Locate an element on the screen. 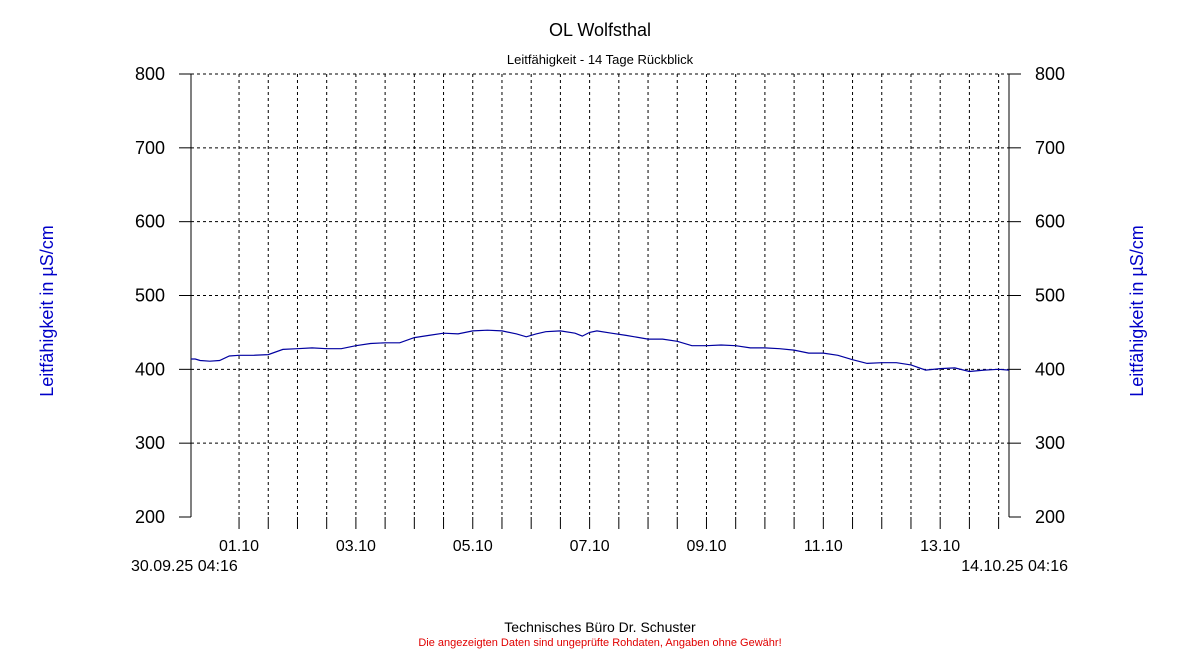  x-range-start-label: 30.09.25 04:16 is located at coordinates (184, 566).